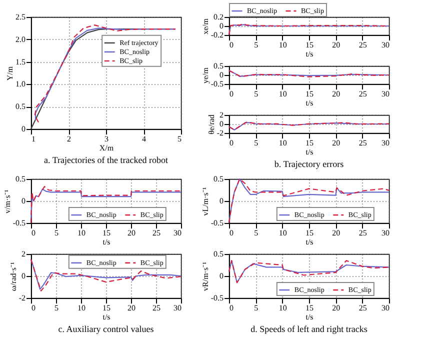 The image size is (445, 347). I want to click on x-tick-label: 3, so click(106, 139).